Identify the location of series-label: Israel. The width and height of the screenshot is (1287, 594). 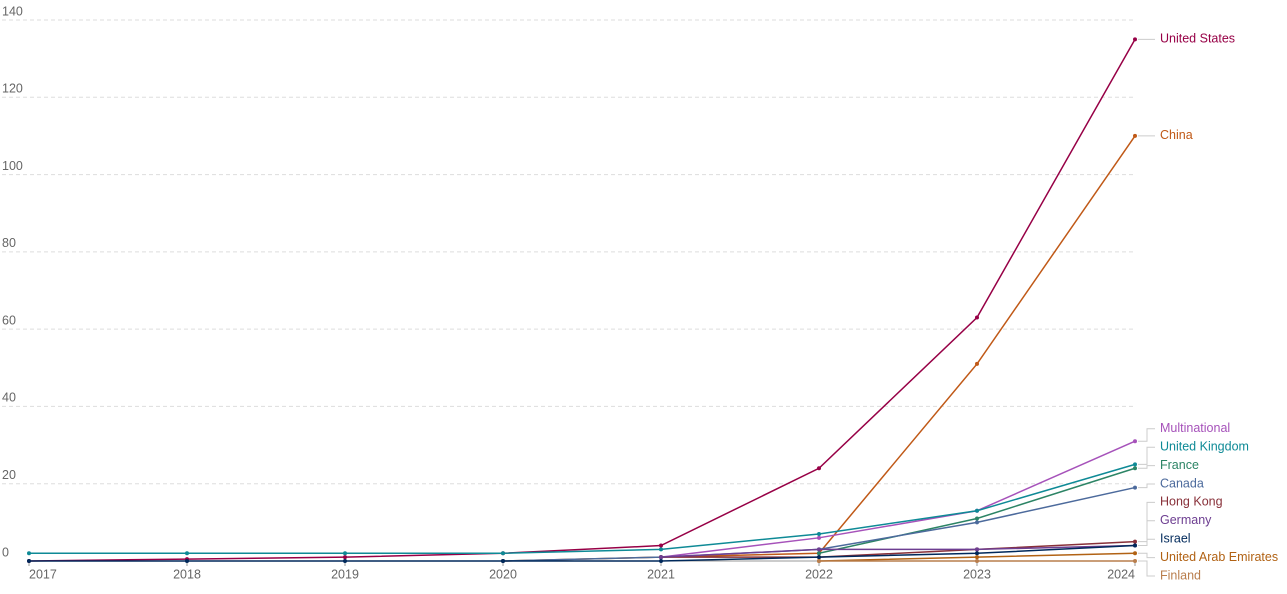
(1175, 538).